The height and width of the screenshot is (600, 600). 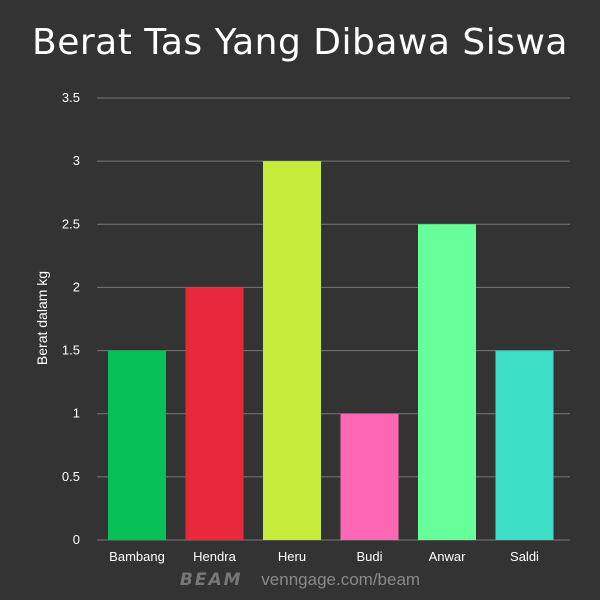 I want to click on x-tick-label: Bambang, so click(x=137, y=556).